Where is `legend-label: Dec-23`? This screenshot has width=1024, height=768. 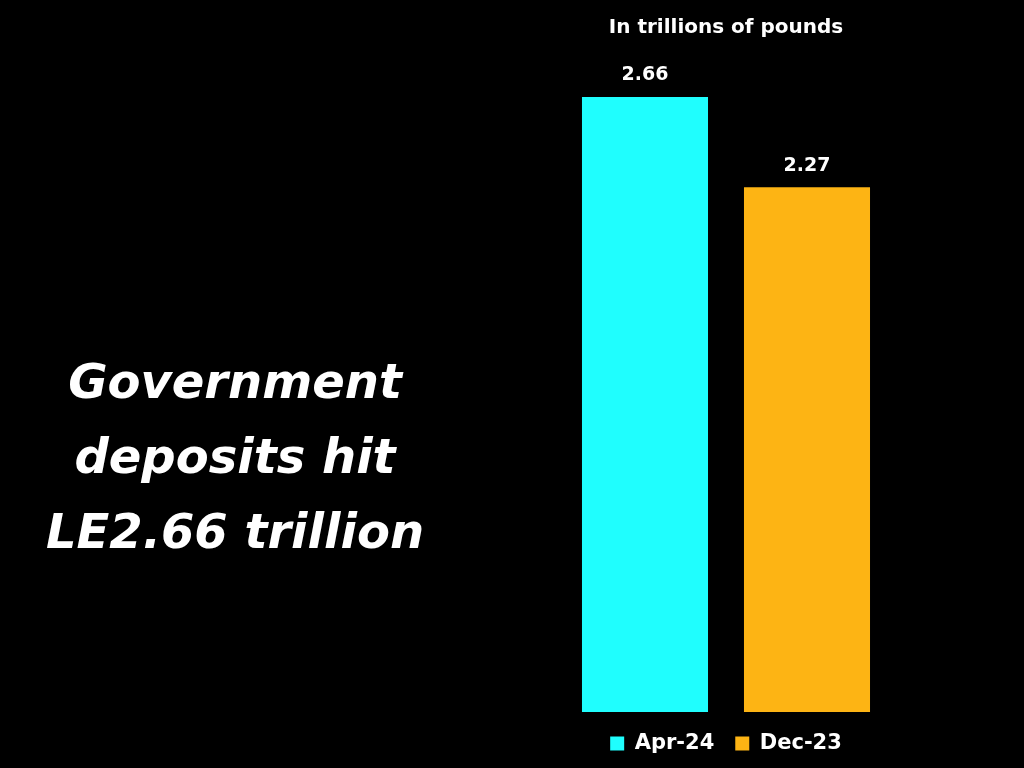
legend-label: Dec-23 is located at coordinates (800, 741).